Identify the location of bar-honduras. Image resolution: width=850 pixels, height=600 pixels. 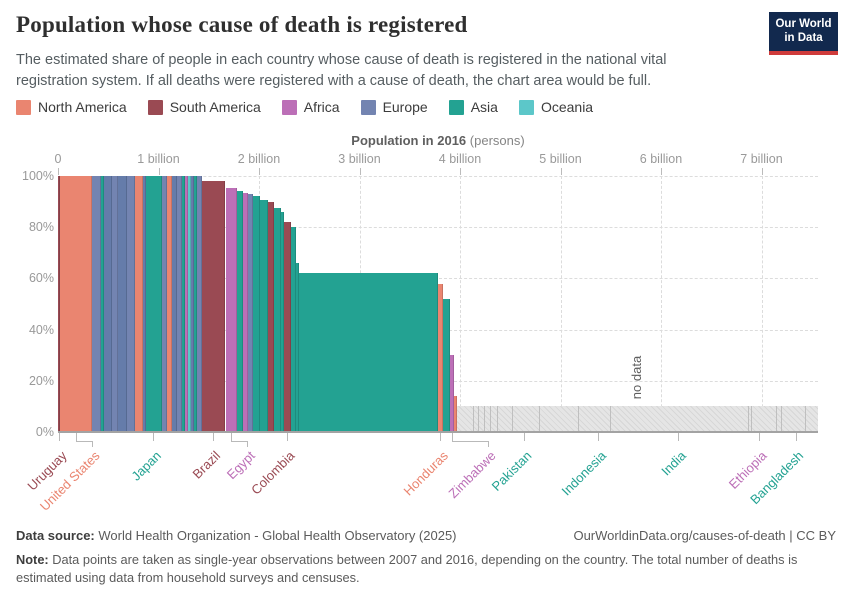
(440, 357).